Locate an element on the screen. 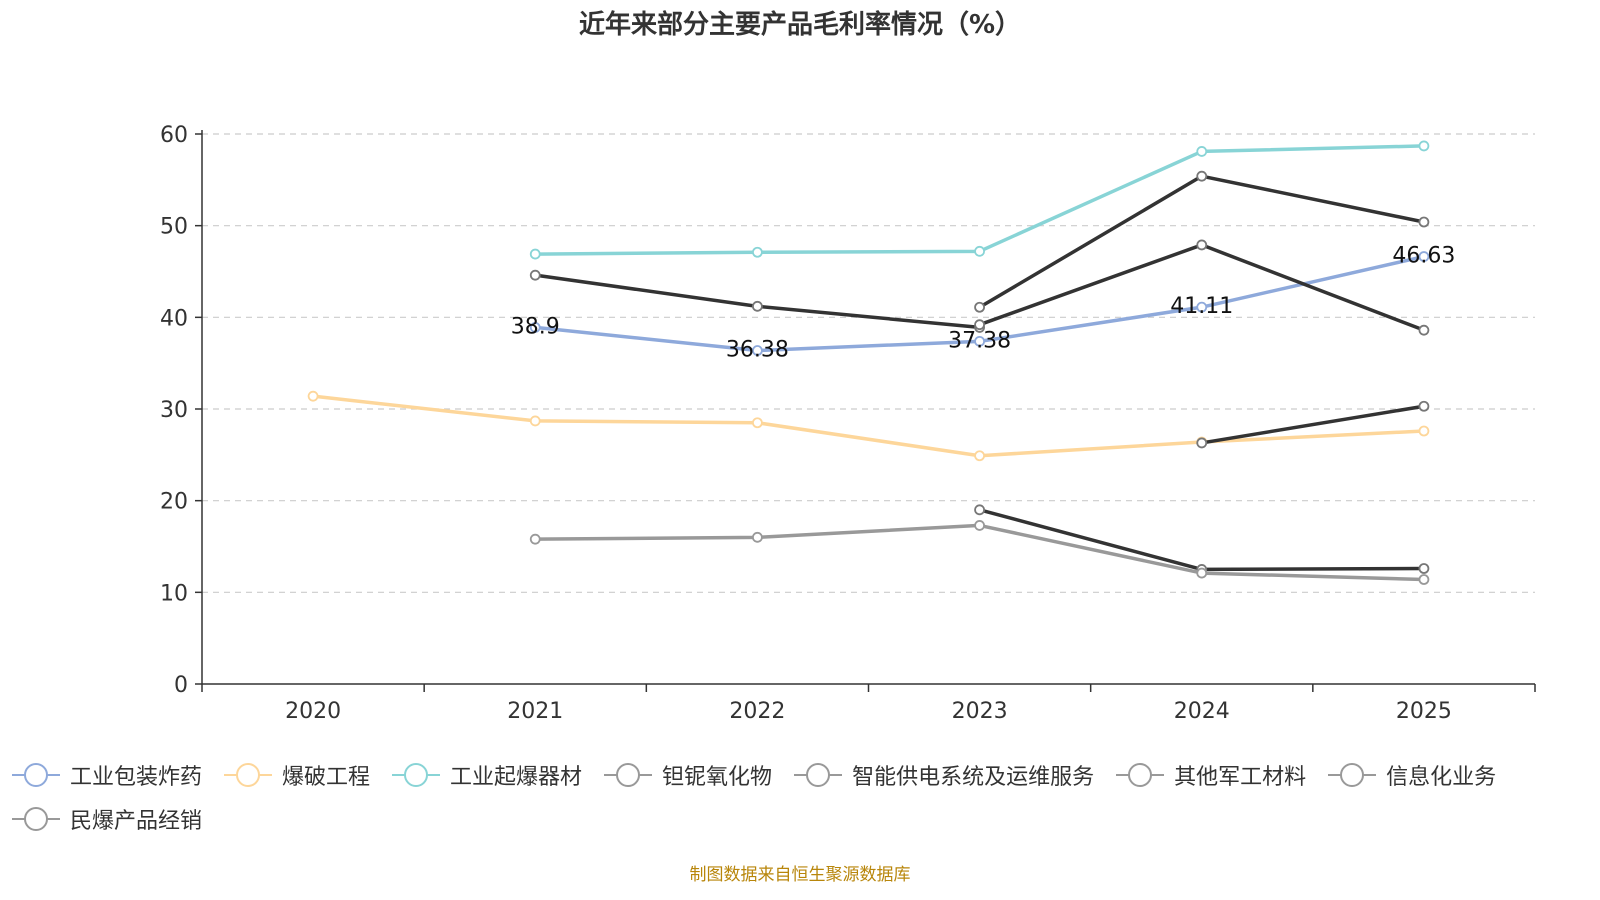  chart-title: 近年来部分主要产品毛利率情况（%） is located at coordinates (800, 25).